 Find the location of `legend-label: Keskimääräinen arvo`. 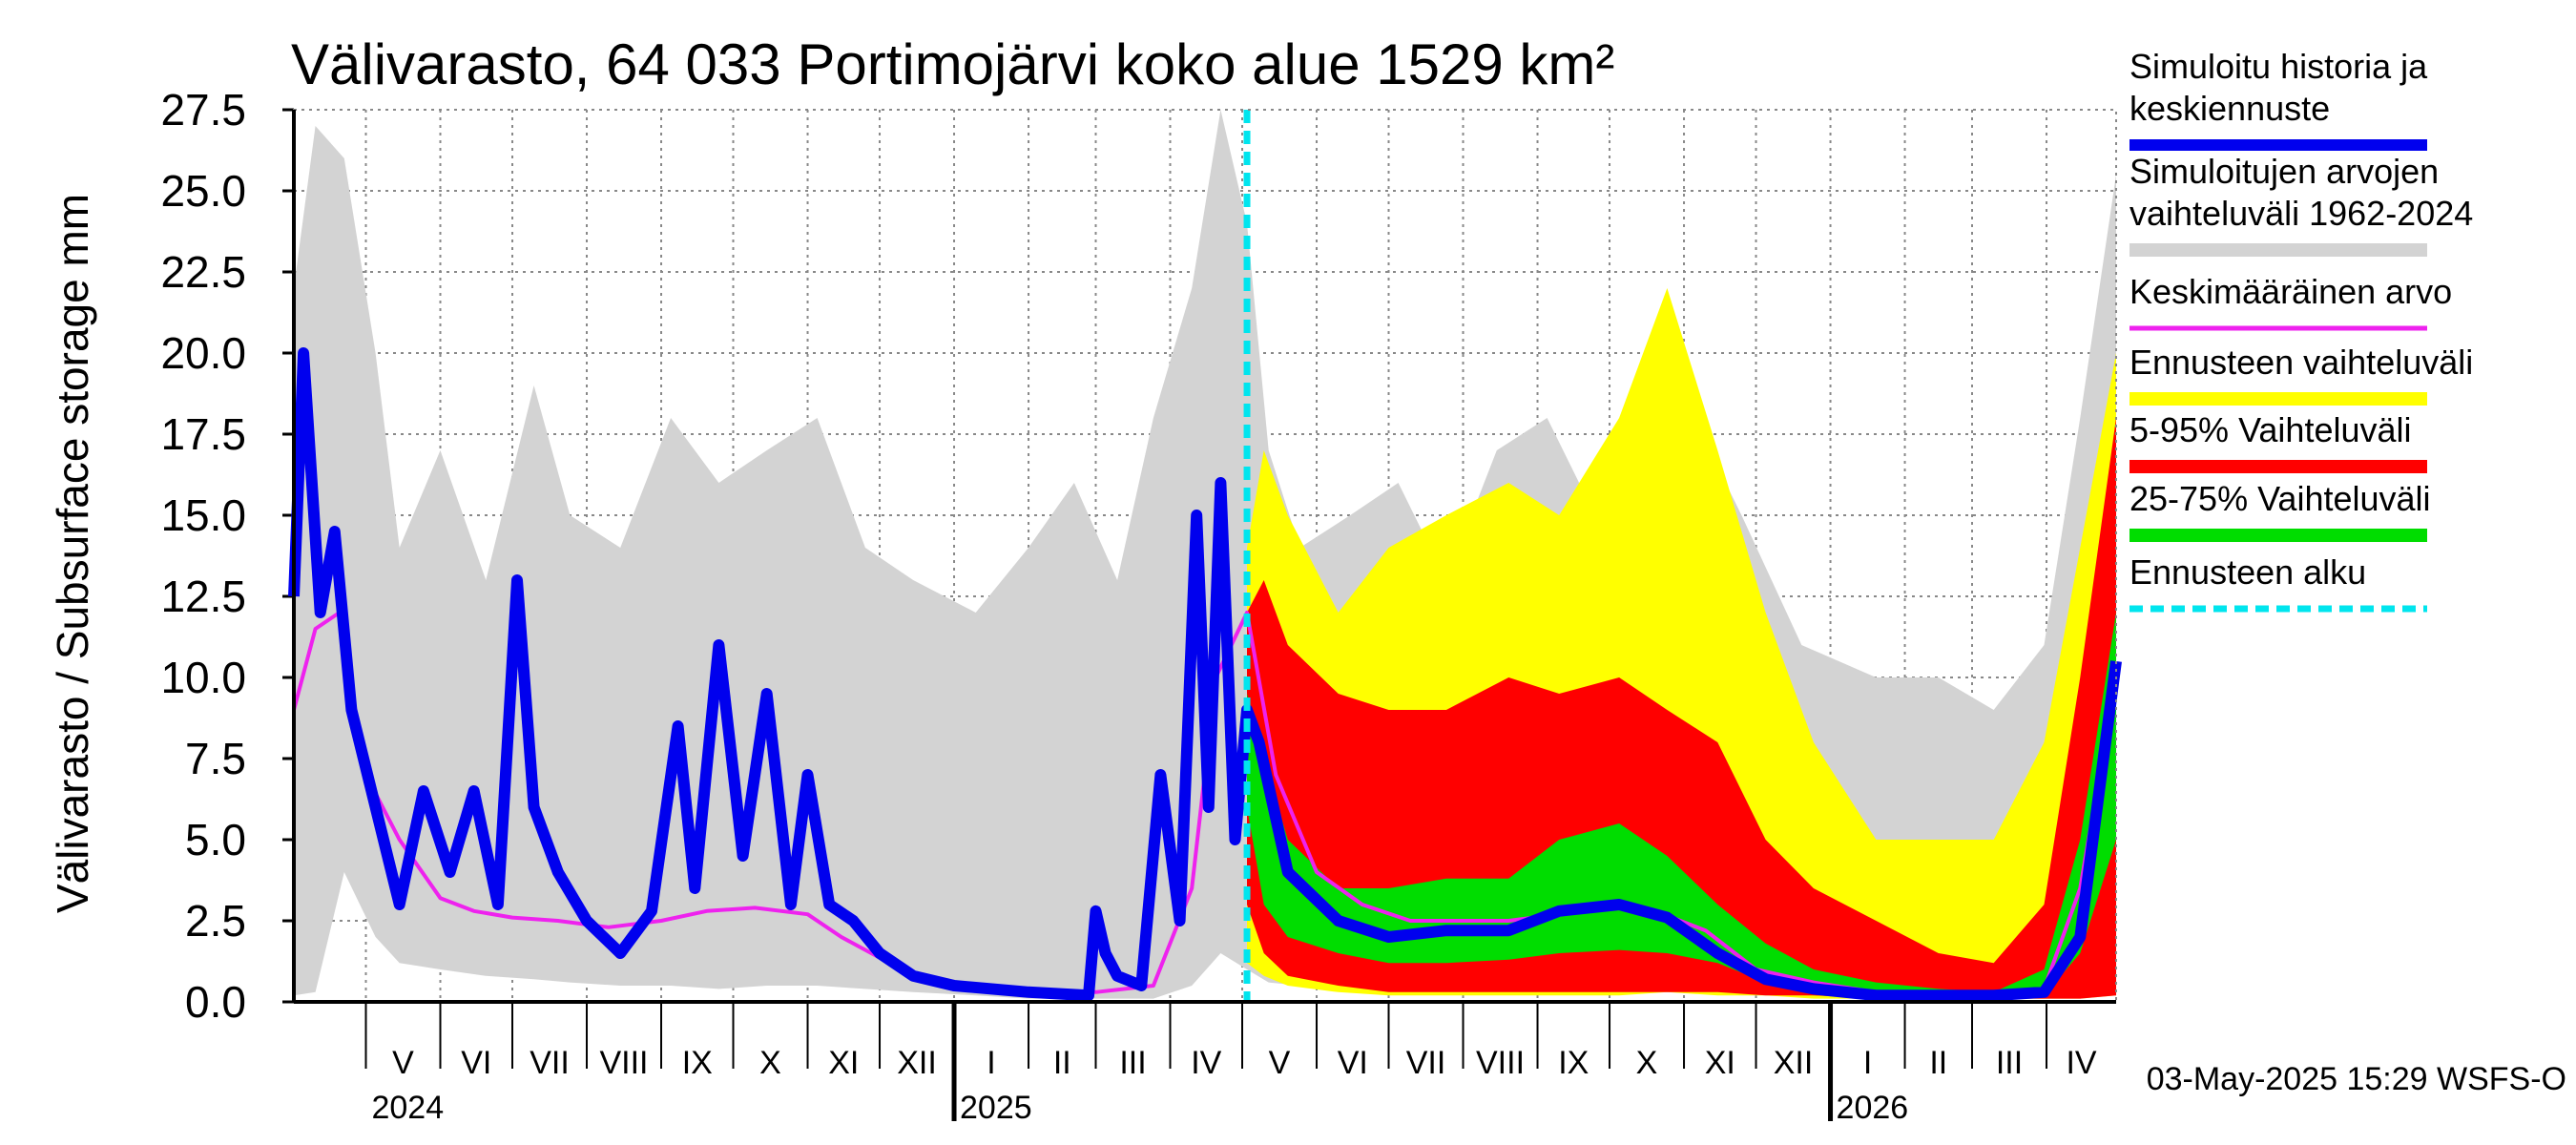

legend-label: Keskimääräinen arvo is located at coordinates (2290, 291).